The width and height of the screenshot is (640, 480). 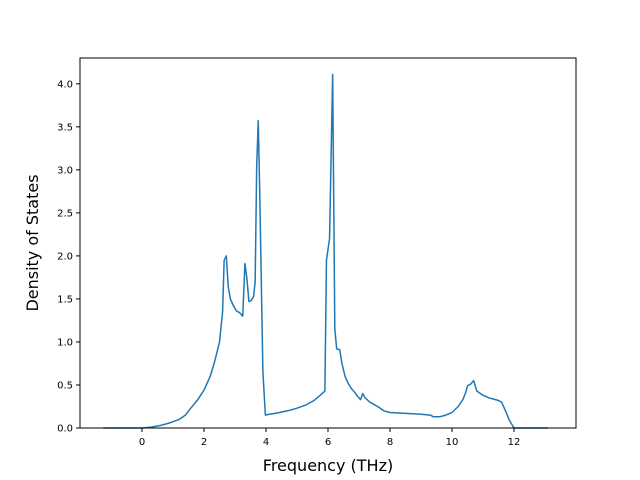 What do you see at coordinates (65, 84) in the screenshot?
I see `y-tick-label: 4.0` at bounding box center [65, 84].